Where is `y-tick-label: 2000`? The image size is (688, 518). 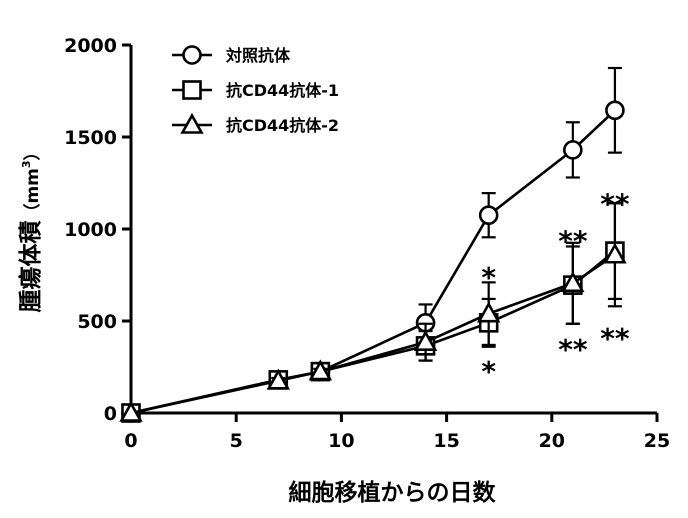 y-tick-label: 2000 is located at coordinates (90, 46).